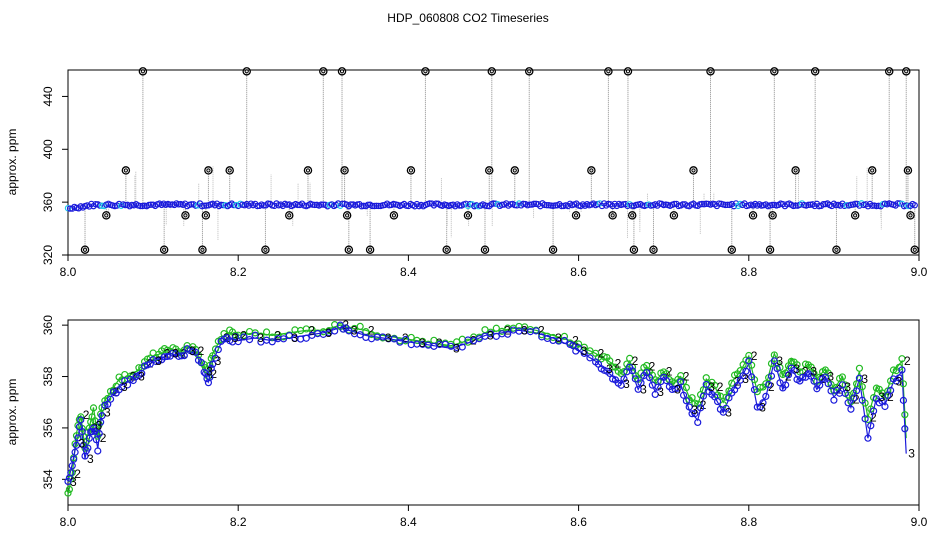 Image resolution: width=936 pixels, height=540 pixels. I want to click on y-tick-label: 358, so click(48, 376).